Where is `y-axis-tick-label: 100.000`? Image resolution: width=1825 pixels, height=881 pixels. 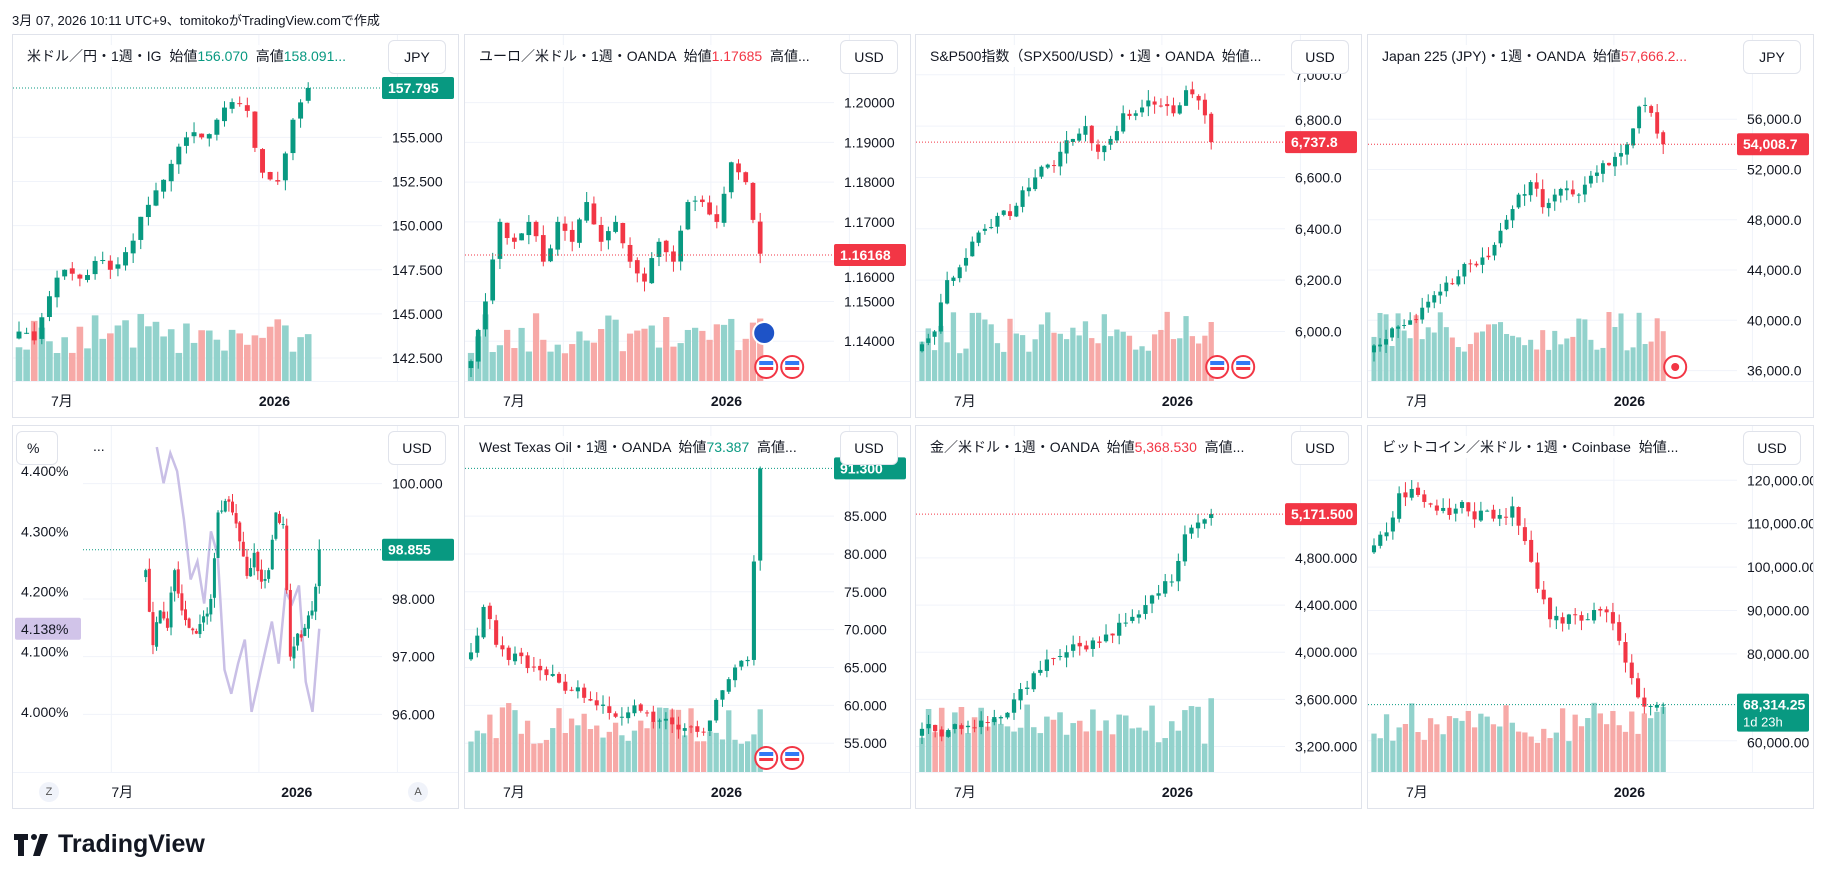
y-axis-tick-label: 100.000 is located at coordinates (417, 484).